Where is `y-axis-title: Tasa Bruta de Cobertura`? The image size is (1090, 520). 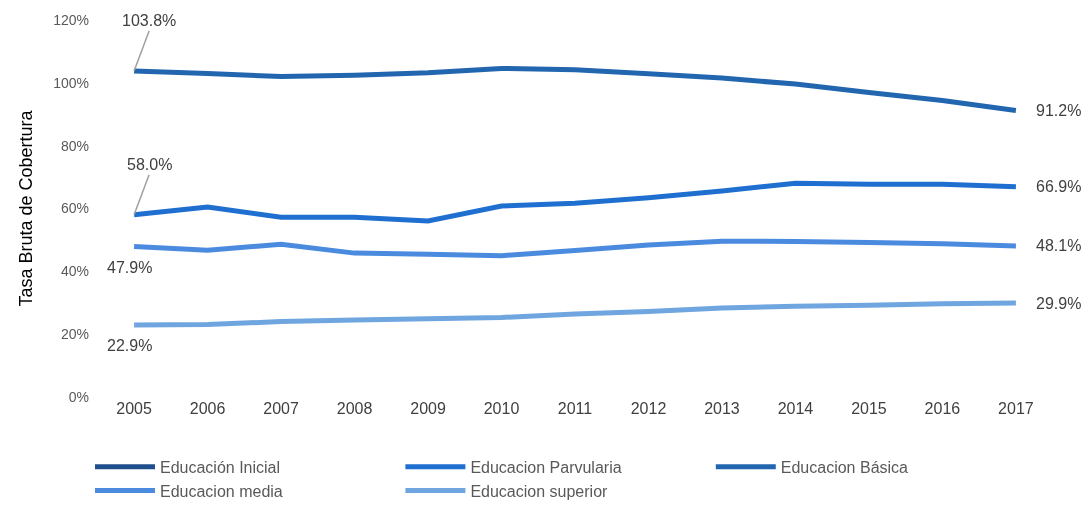
y-axis-title: Tasa Bruta de Cobertura is located at coordinates (26, 208).